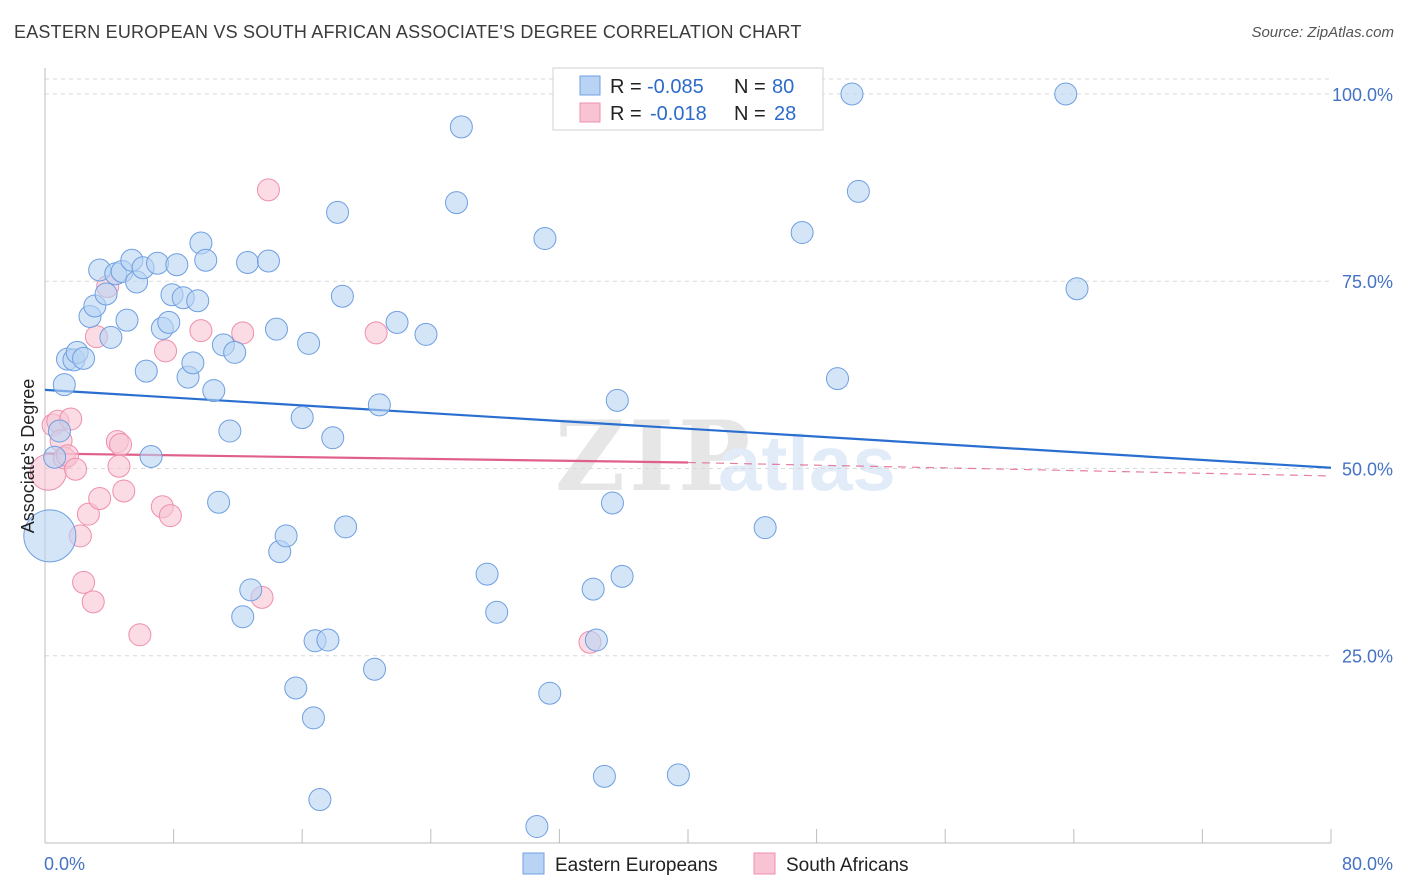  What do you see at coordinates (675, 87) in the screenshot?
I see `legend-r-value-1: -0.085` at bounding box center [675, 87].